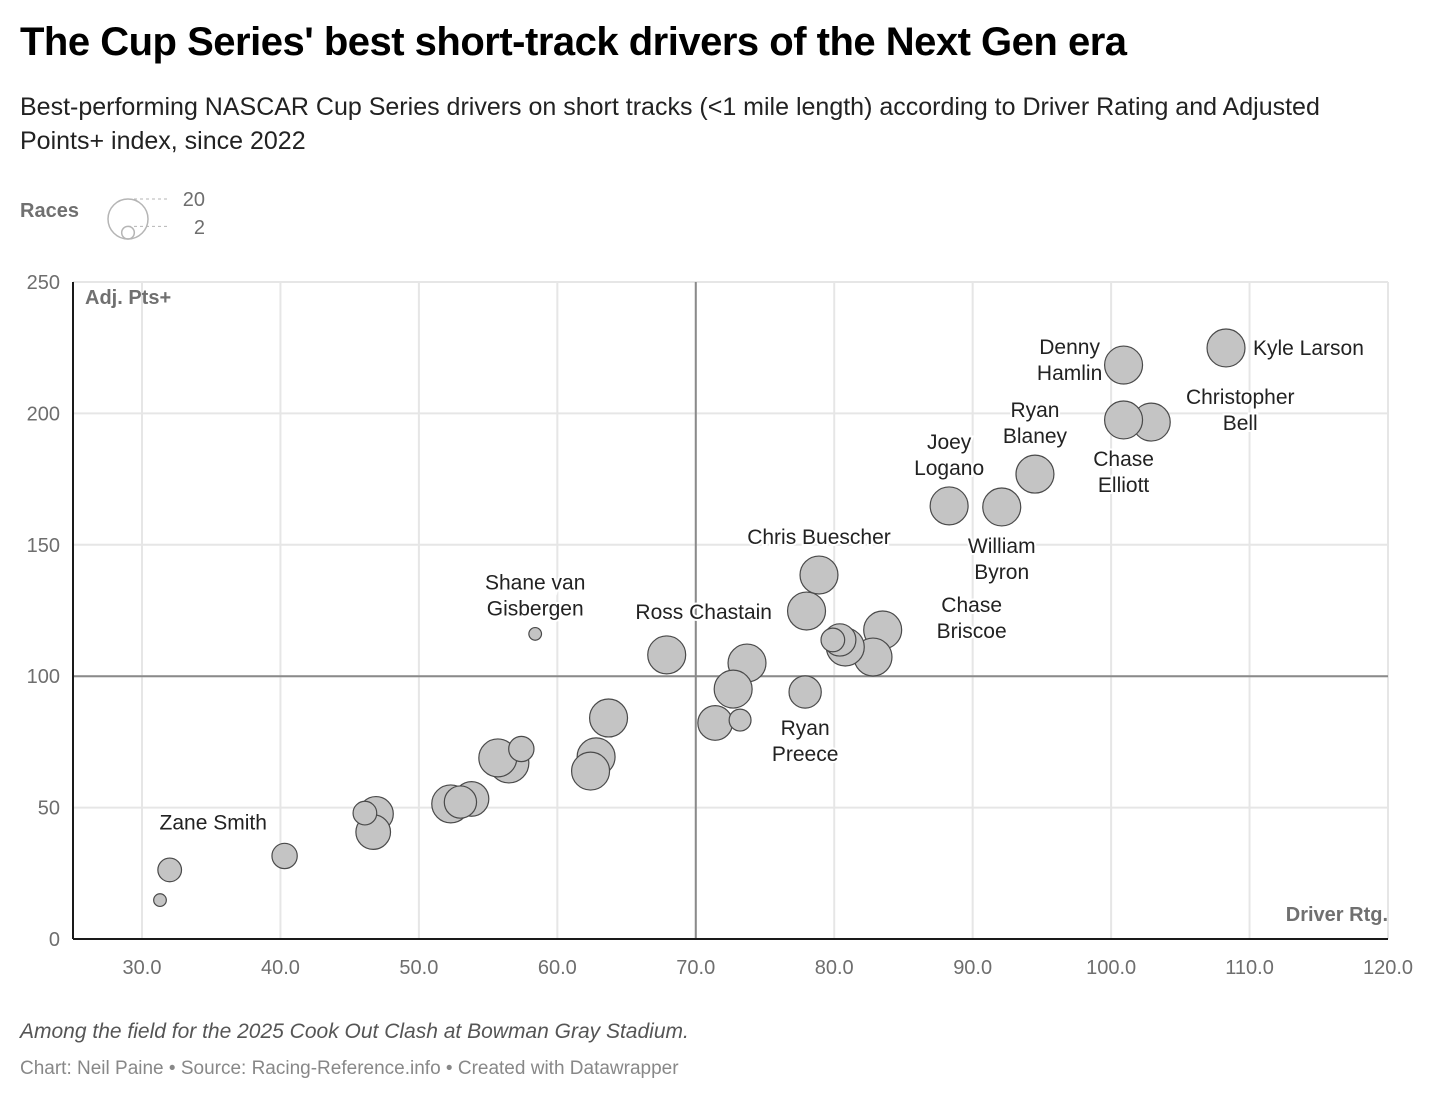 The width and height of the screenshot is (1440, 1104). I want to click on bubble-label: Blaney, so click(1035, 436).